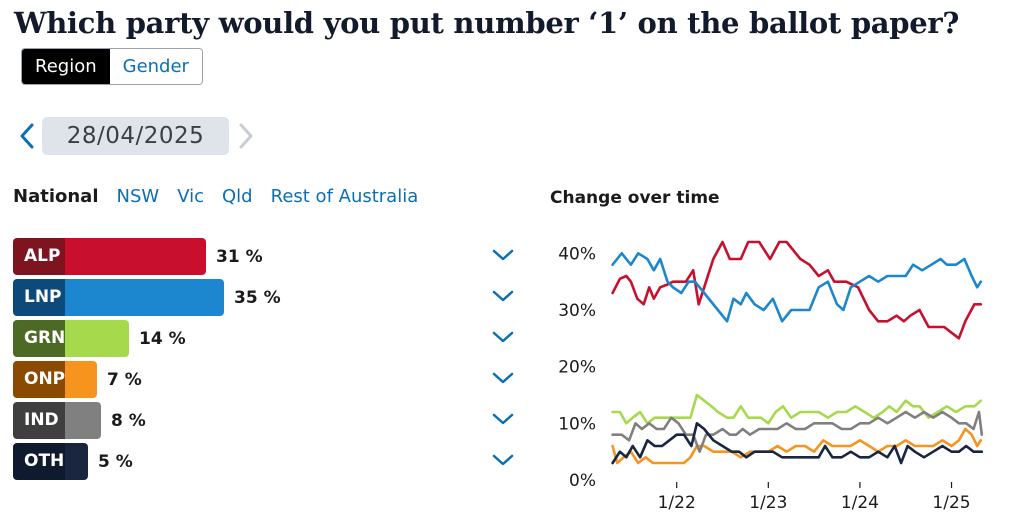  Describe the element at coordinates (344, 196) in the screenshot. I see `tab-rest-of-australia: Rest of Australia` at that location.